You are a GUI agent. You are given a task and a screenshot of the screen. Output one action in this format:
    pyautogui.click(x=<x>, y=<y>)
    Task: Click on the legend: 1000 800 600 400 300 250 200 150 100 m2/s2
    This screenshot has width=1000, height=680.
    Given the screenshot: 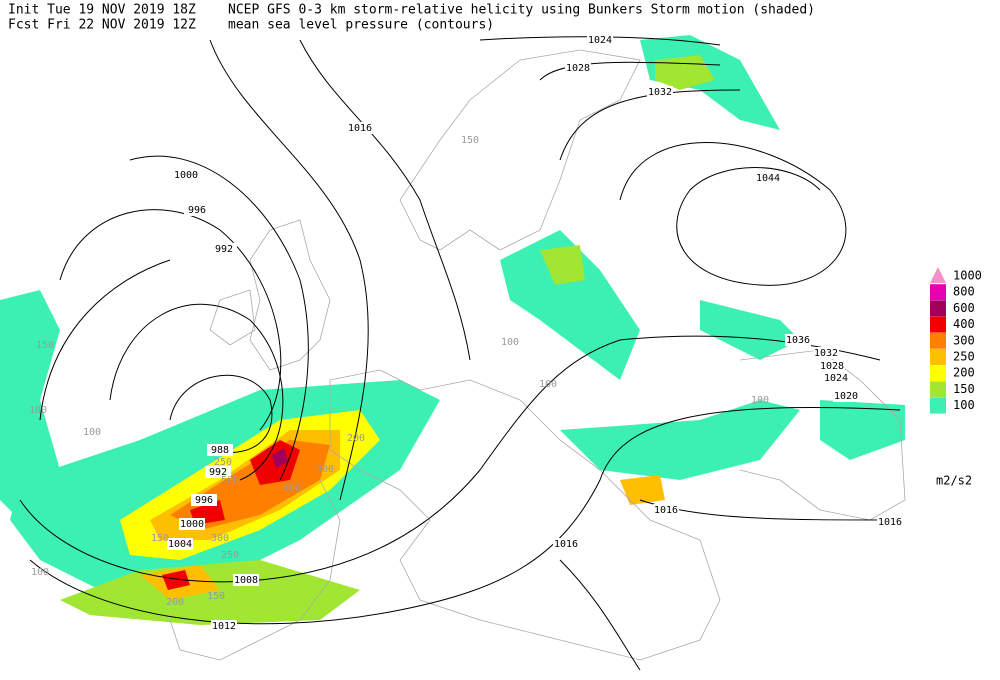 What is the action you would take?
    pyautogui.click(x=956, y=377)
    